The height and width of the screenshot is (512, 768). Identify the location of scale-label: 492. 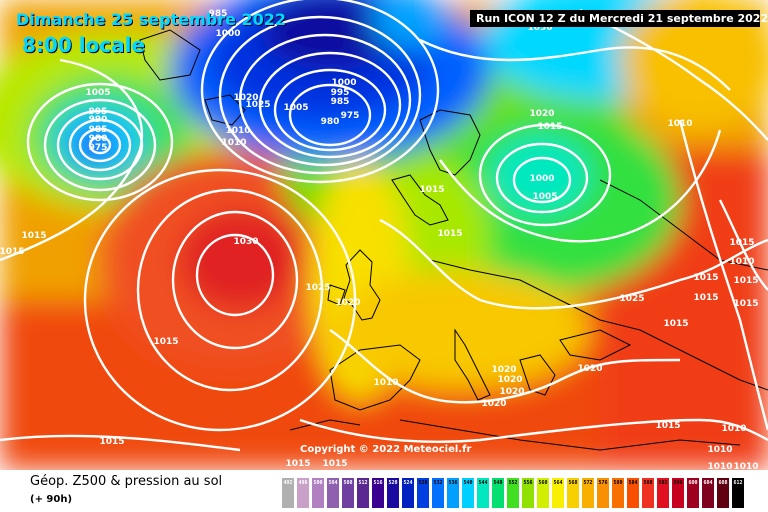
(288, 483).